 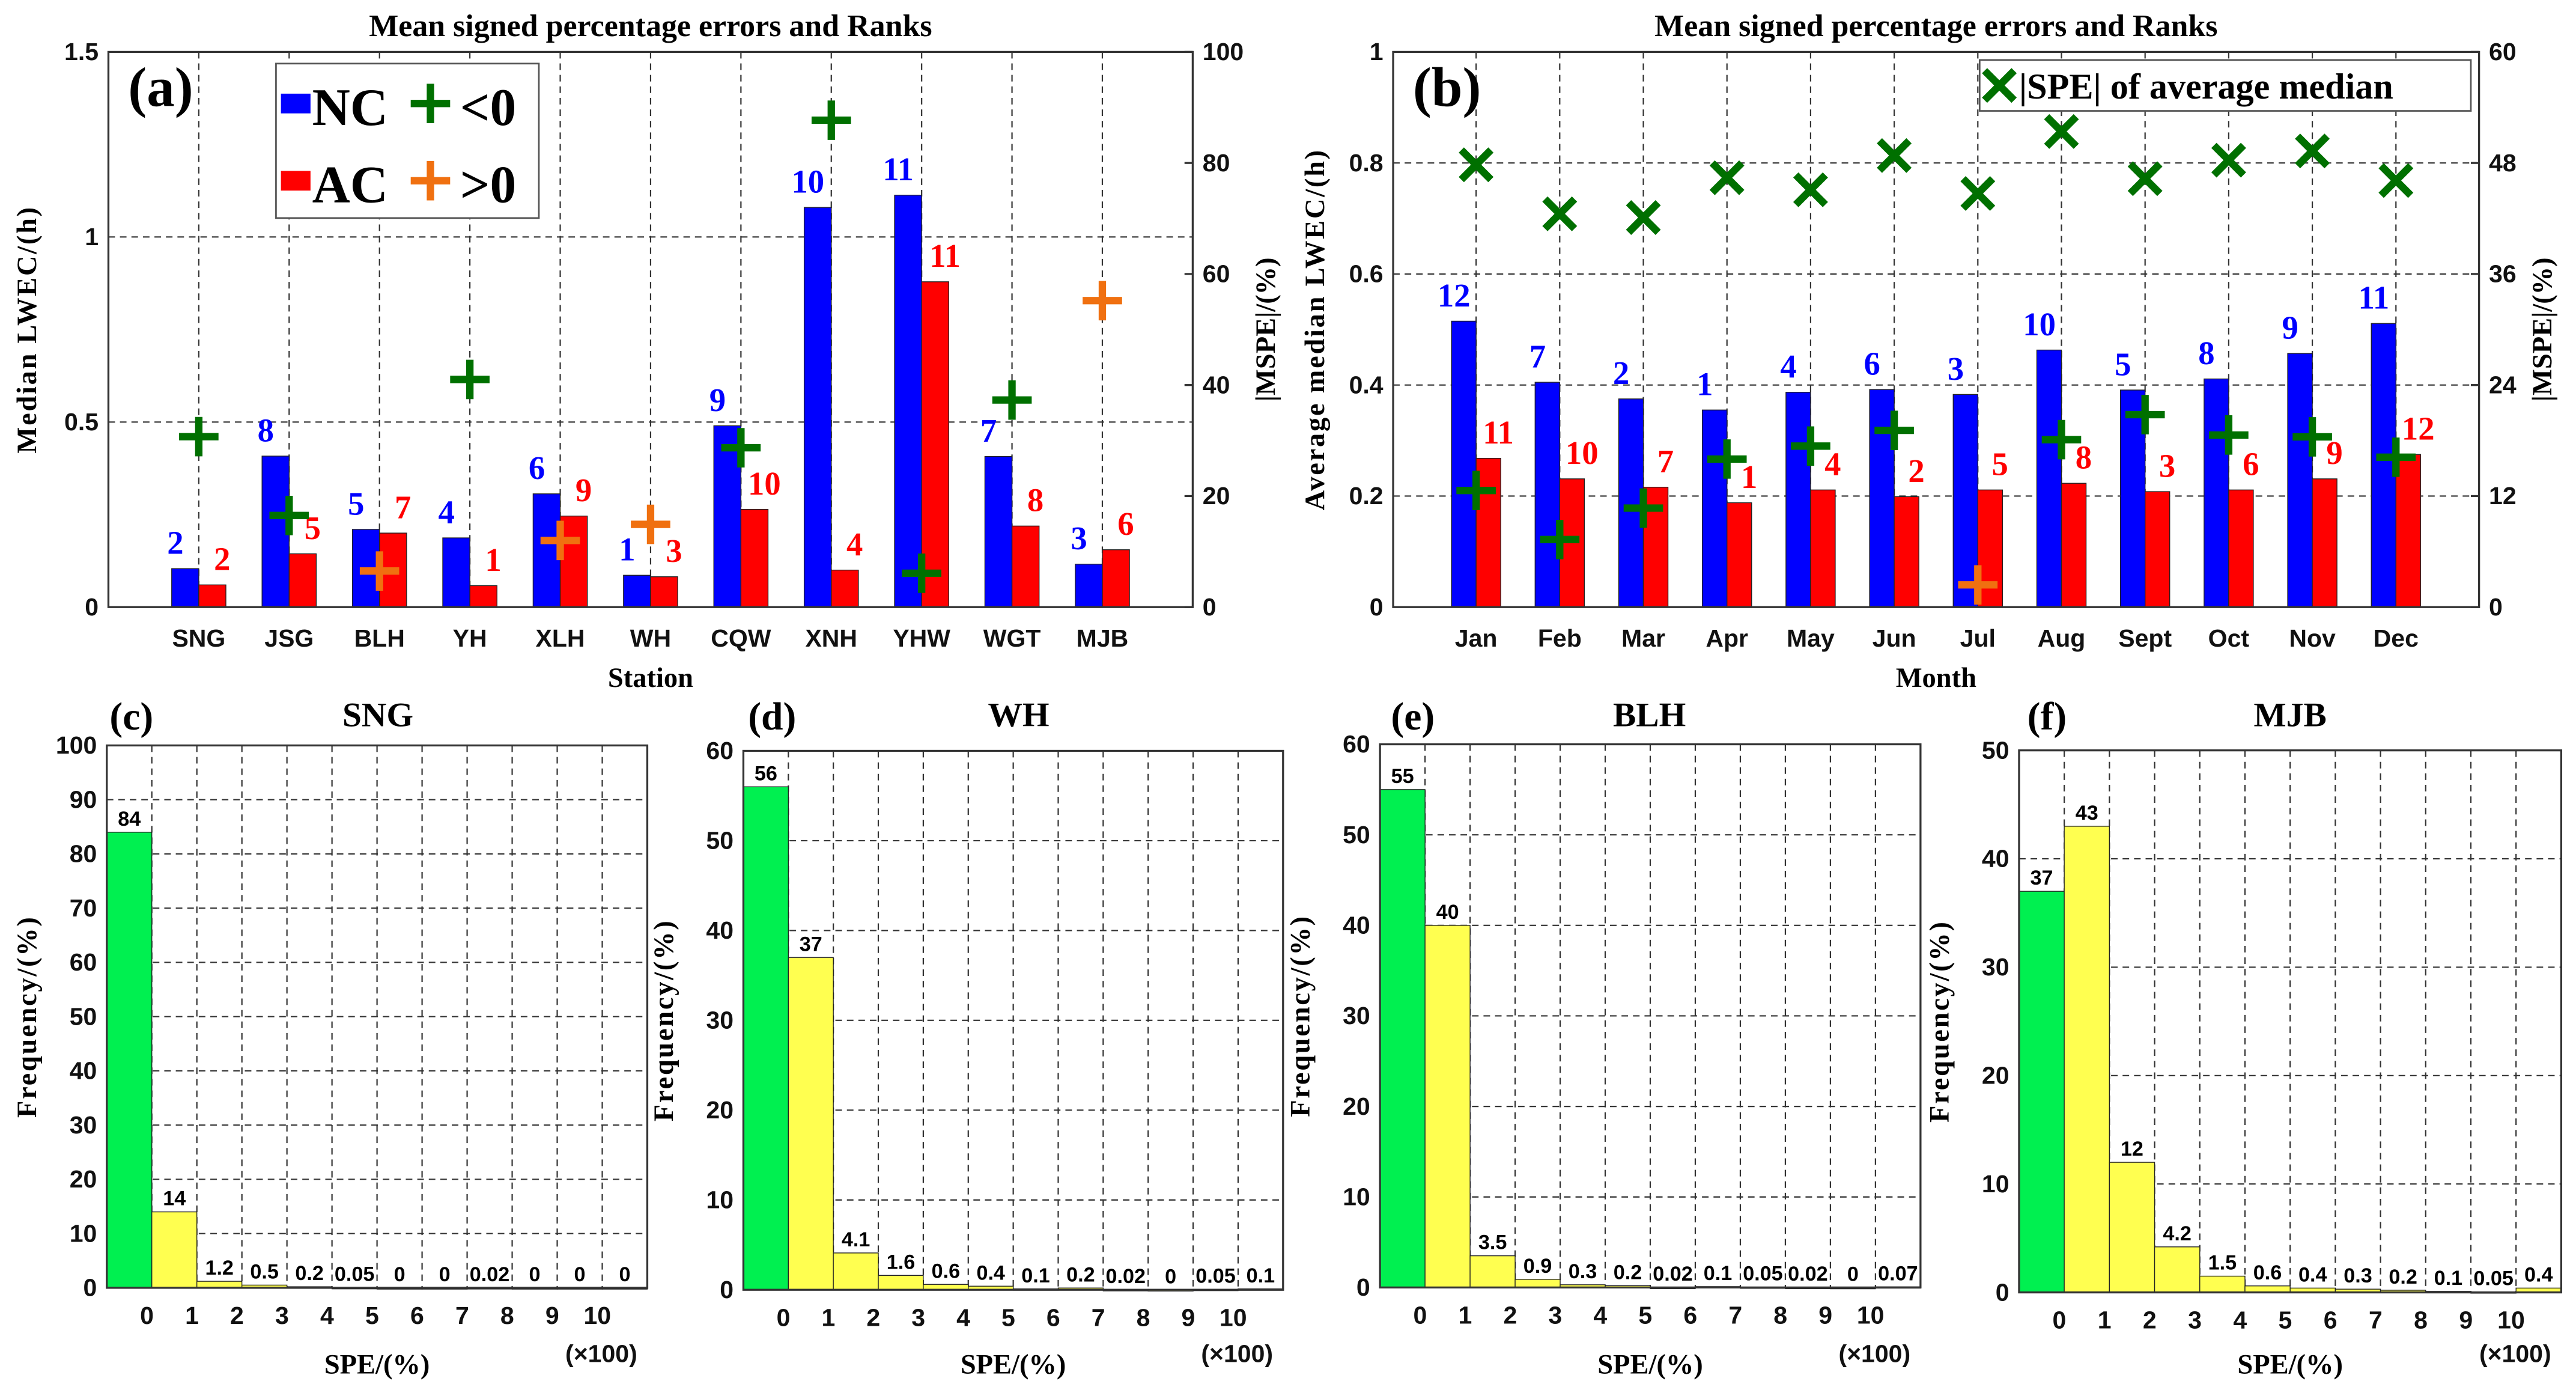 I want to click on rank-label-ac: 12, so click(x=2418, y=428).